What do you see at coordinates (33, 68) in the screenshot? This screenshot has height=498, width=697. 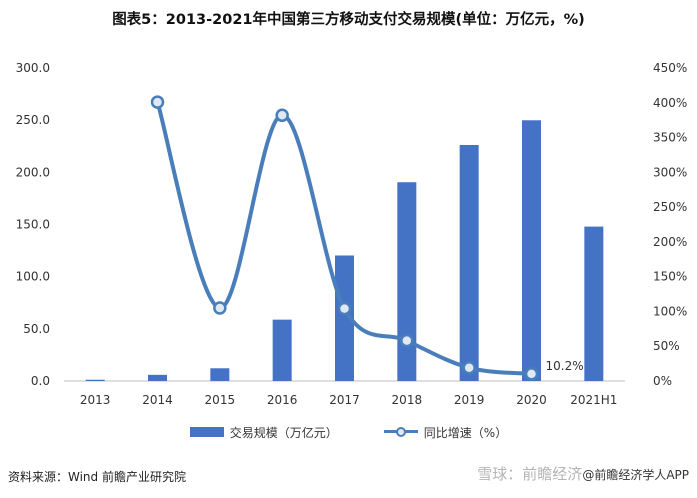 I see `y-left-tick-label: 300.0` at bounding box center [33, 68].